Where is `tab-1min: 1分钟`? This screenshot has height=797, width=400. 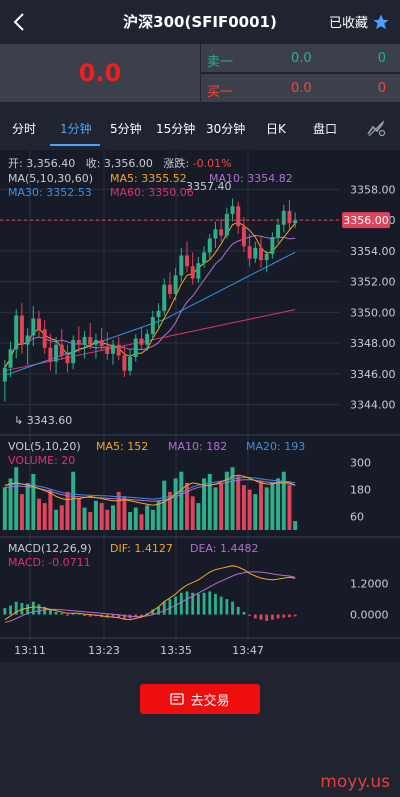
tab-1min: 1分钟 is located at coordinates (76, 129).